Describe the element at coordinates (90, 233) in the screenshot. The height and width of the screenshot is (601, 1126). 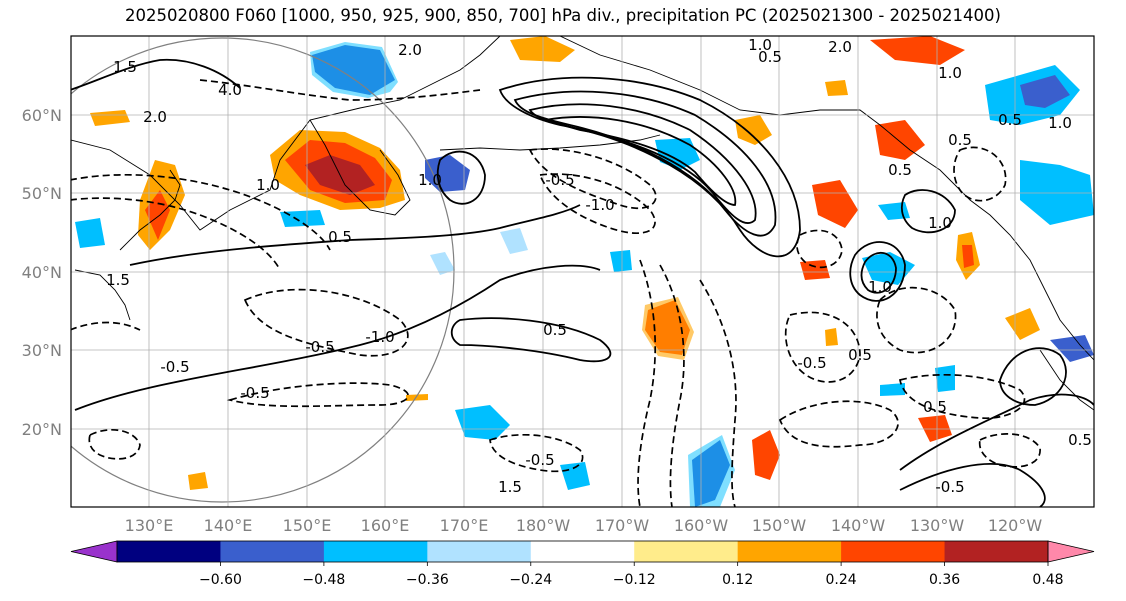
I see `shade-neg-west-jp` at that location.